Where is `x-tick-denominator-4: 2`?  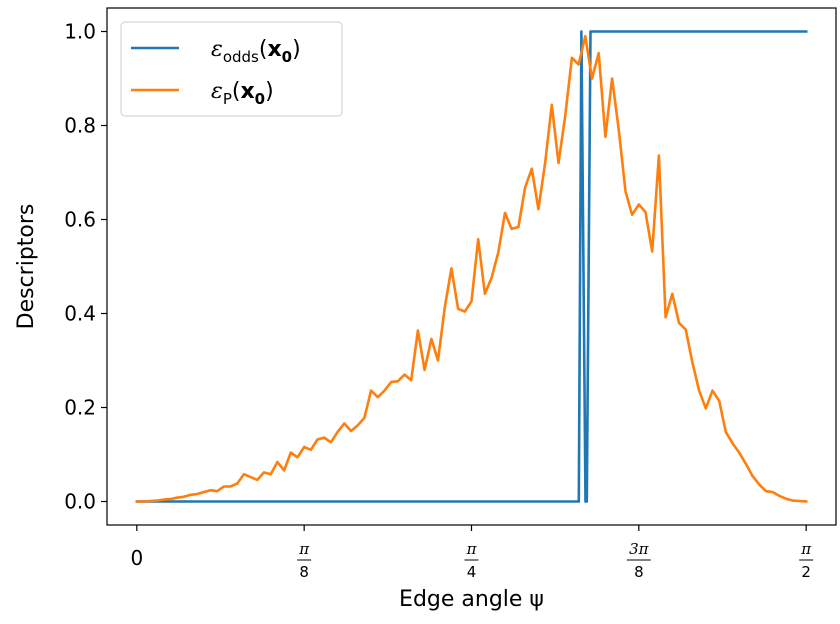 x-tick-denominator-4: 2 is located at coordinates (806, 572).